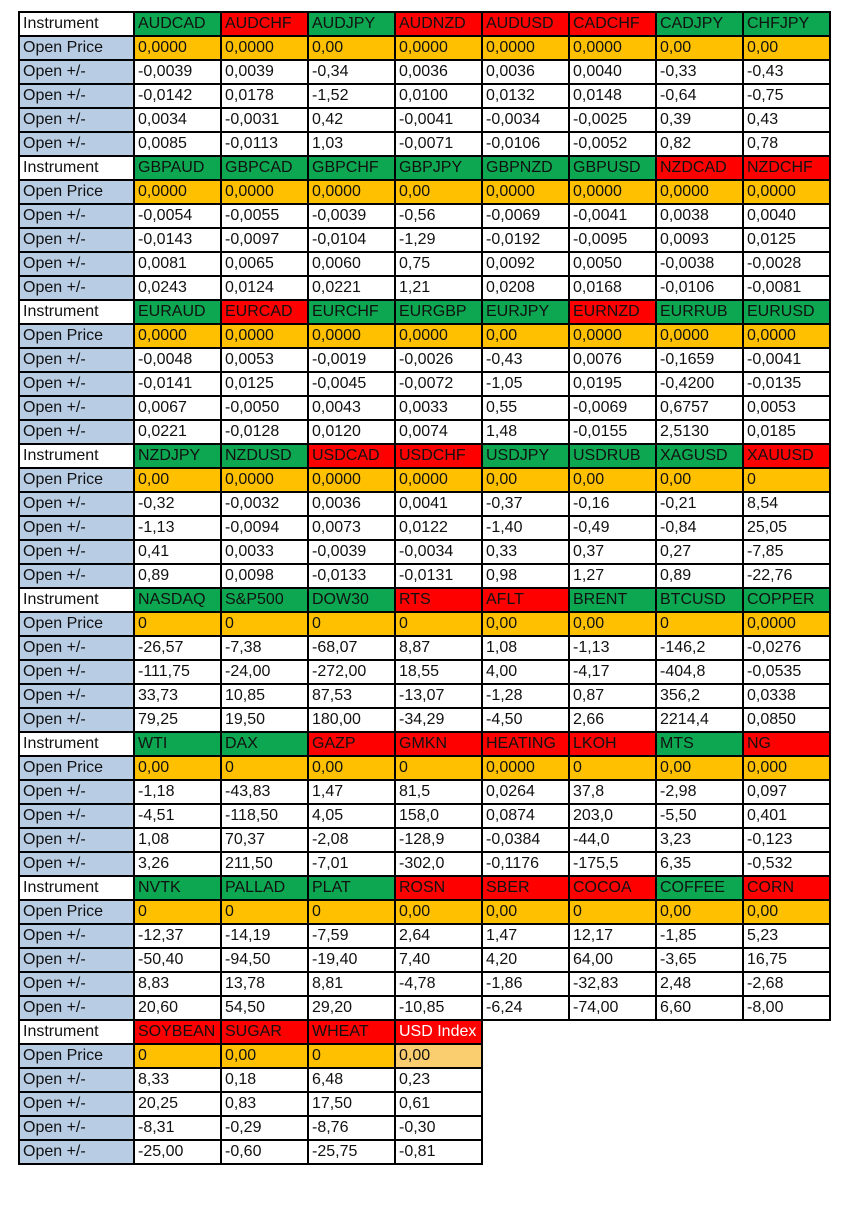 The height and width of the screenshot is (1211, 843). What do you see at coordinates (264, 840) in the screenshot?
I see `open-change-cell-dax: 70,37` at bounding box center [264, 840].